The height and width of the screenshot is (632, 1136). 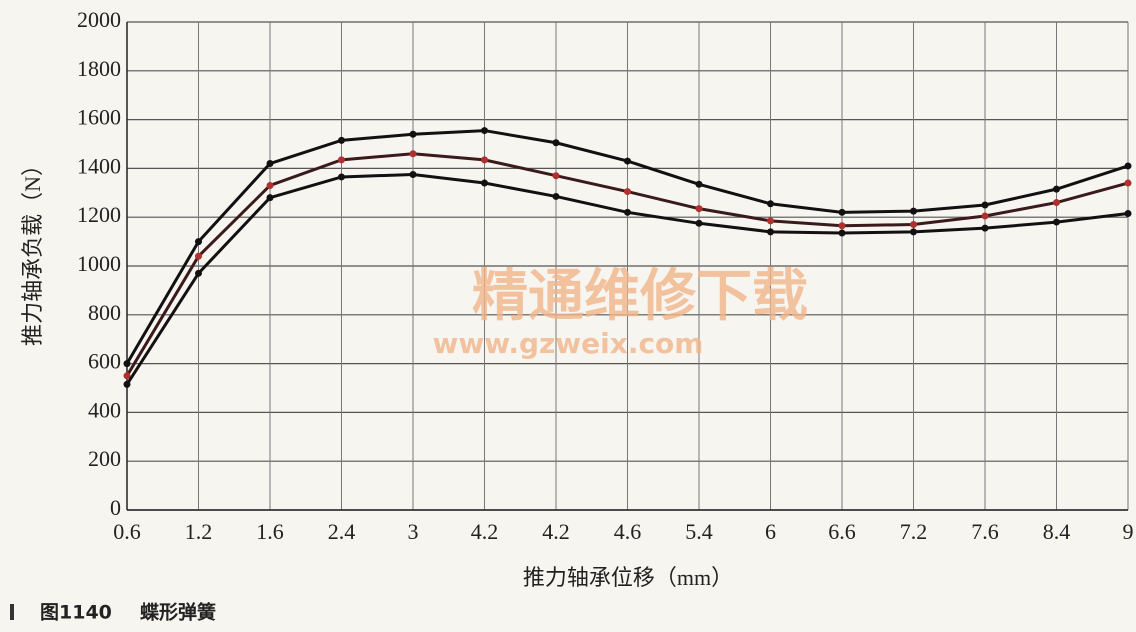 I want to click on y-tick-label: 2000, so click(x=99, y=19).